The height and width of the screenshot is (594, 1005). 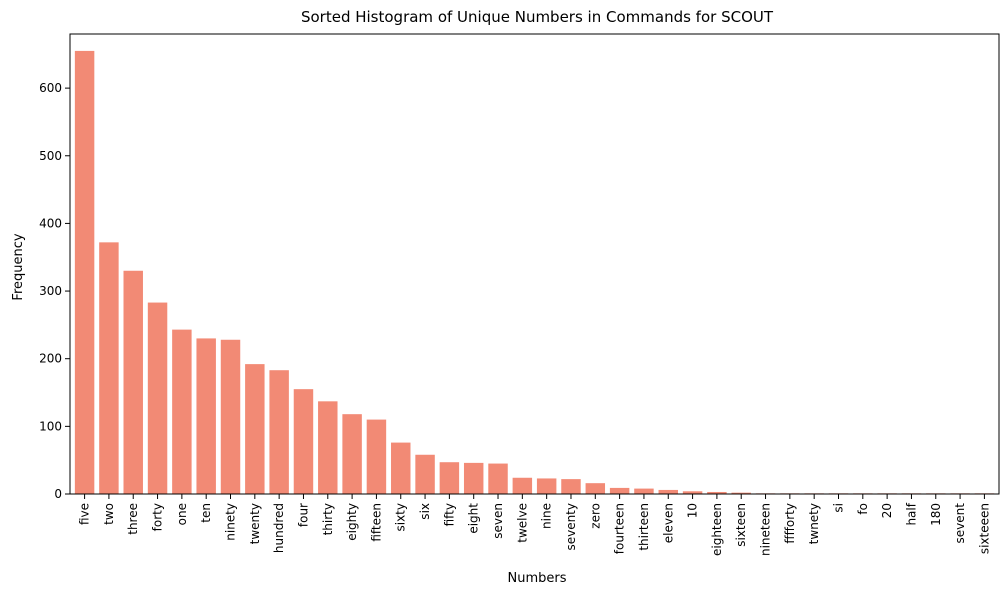 What do you see at coordinates (84, 272) in the screenshot?
I see `bar-five` at bounding box center [84, 272].